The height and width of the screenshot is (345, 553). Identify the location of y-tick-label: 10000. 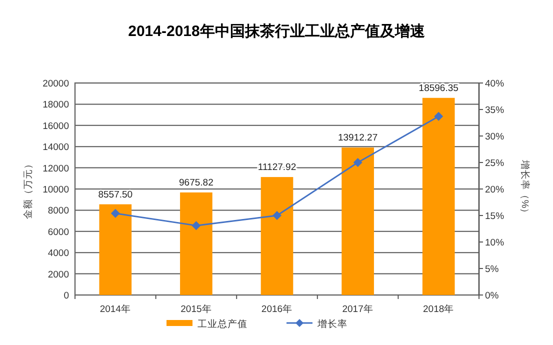
(55, 190).